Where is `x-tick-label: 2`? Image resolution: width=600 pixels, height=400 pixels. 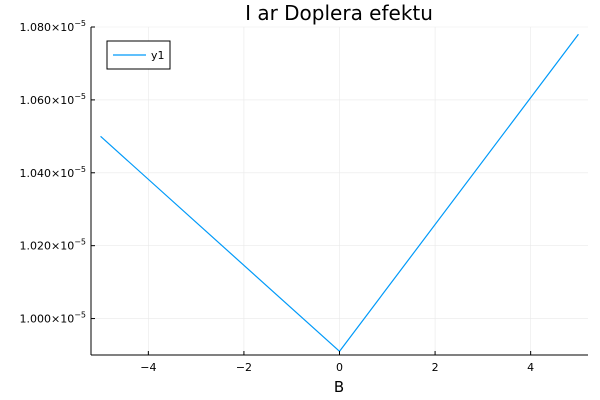 x-tick-label: 2 is located at coordinates (435, 367).